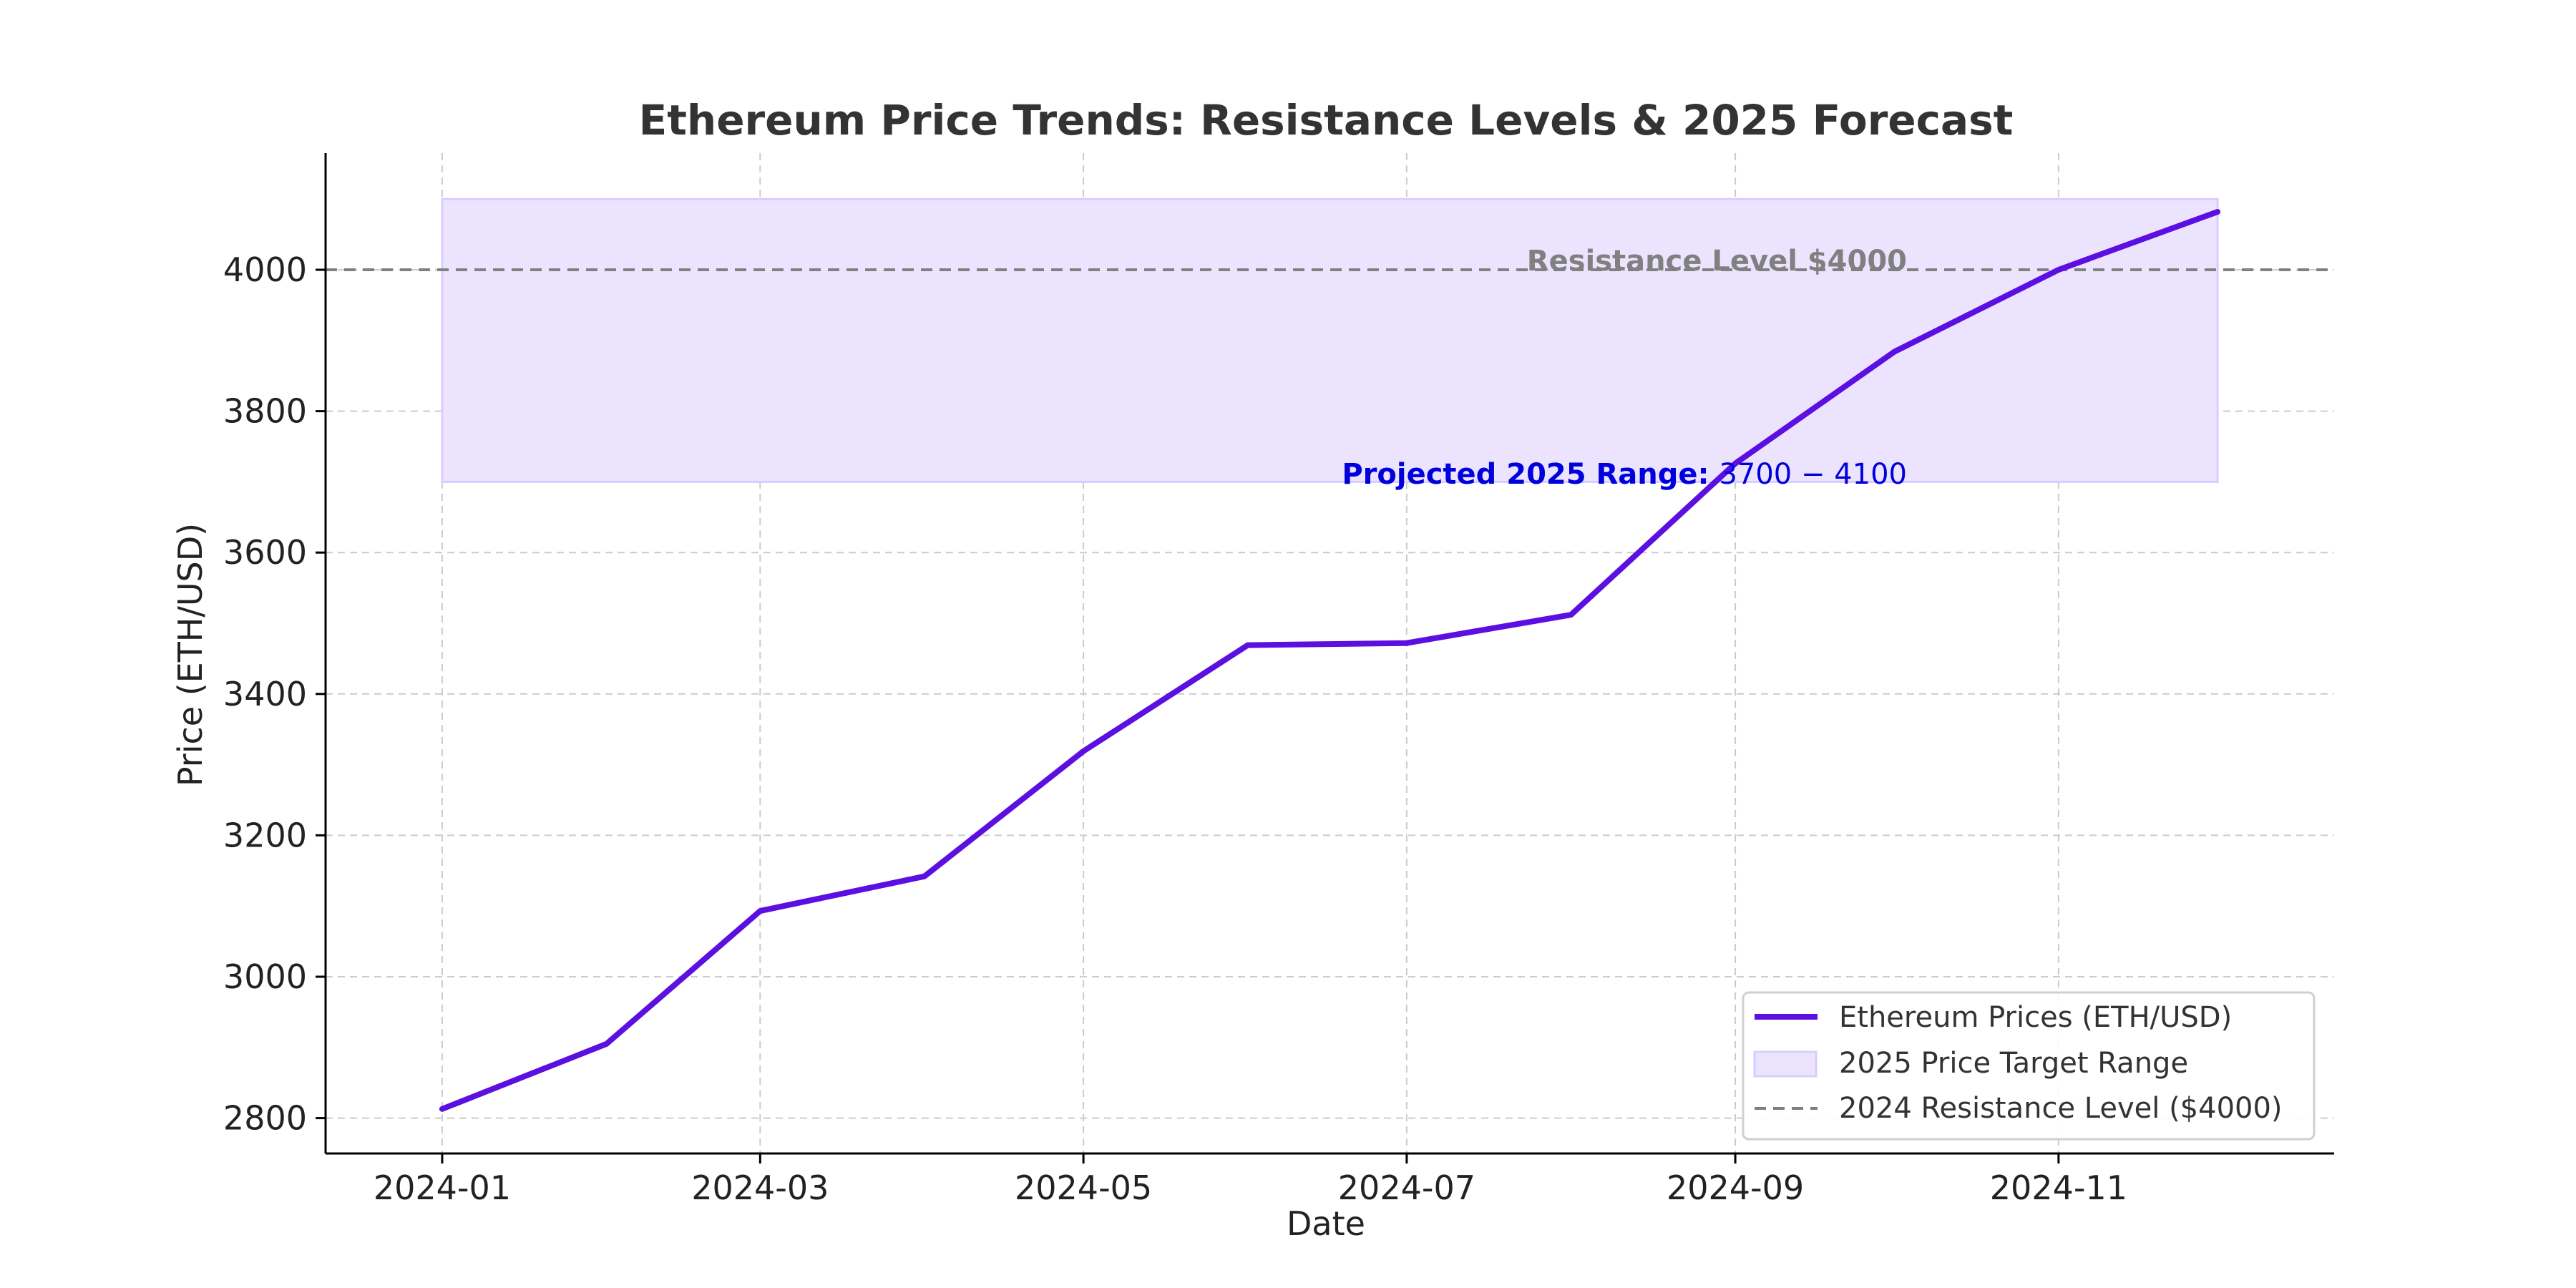  Describe the element at coordinates (1813, 474) in the screenshot. I see `projection-annotation-range: 3700 − 4100` at that location.